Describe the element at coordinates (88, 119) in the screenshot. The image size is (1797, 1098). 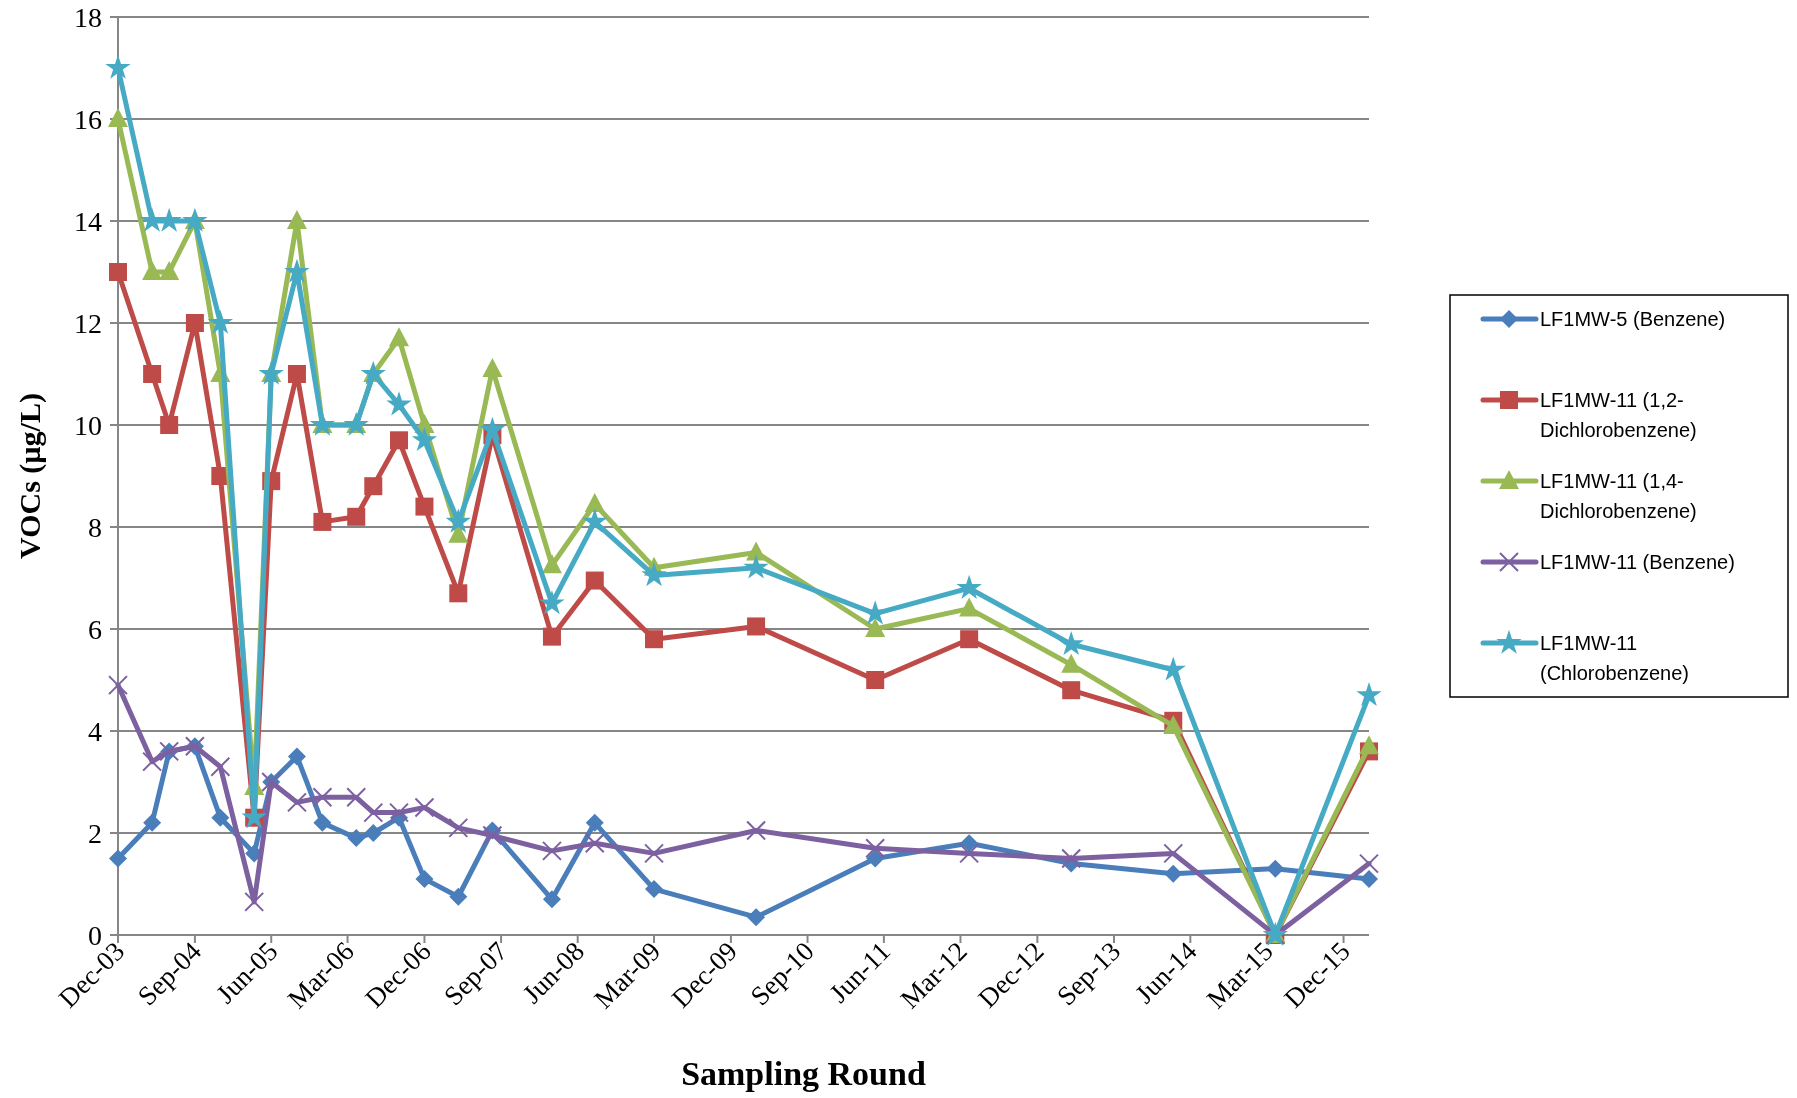
I see `y-tick-label: 16` at that location.